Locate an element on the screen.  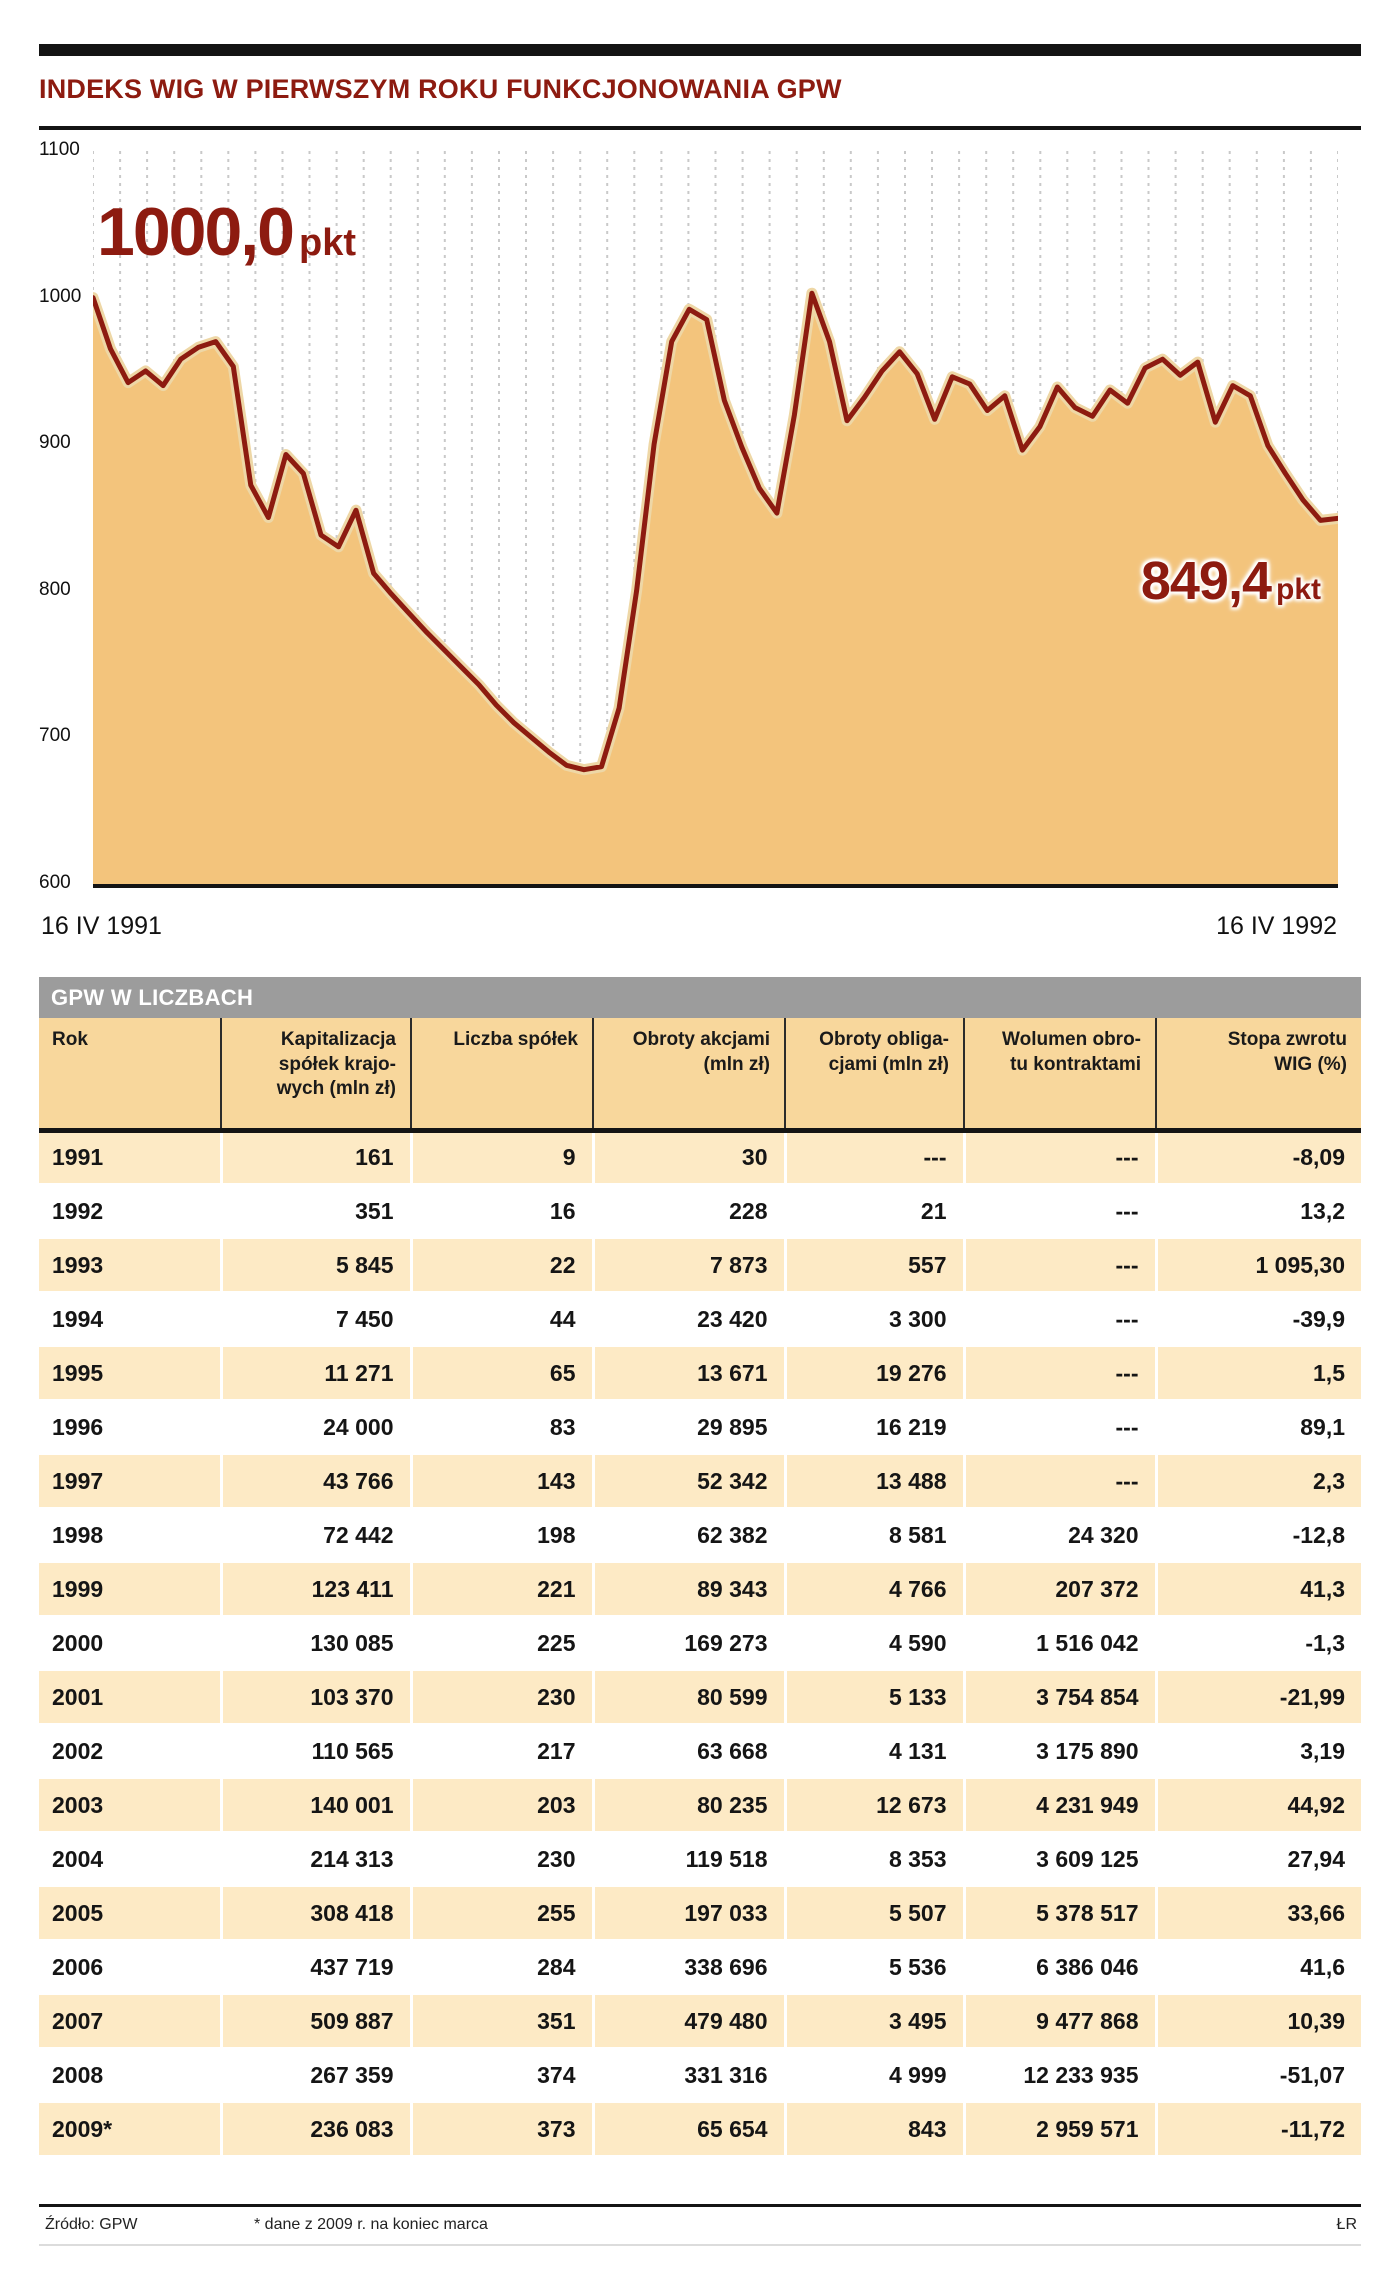
year-cell: 2008 is located at coordinates (131, 2075).